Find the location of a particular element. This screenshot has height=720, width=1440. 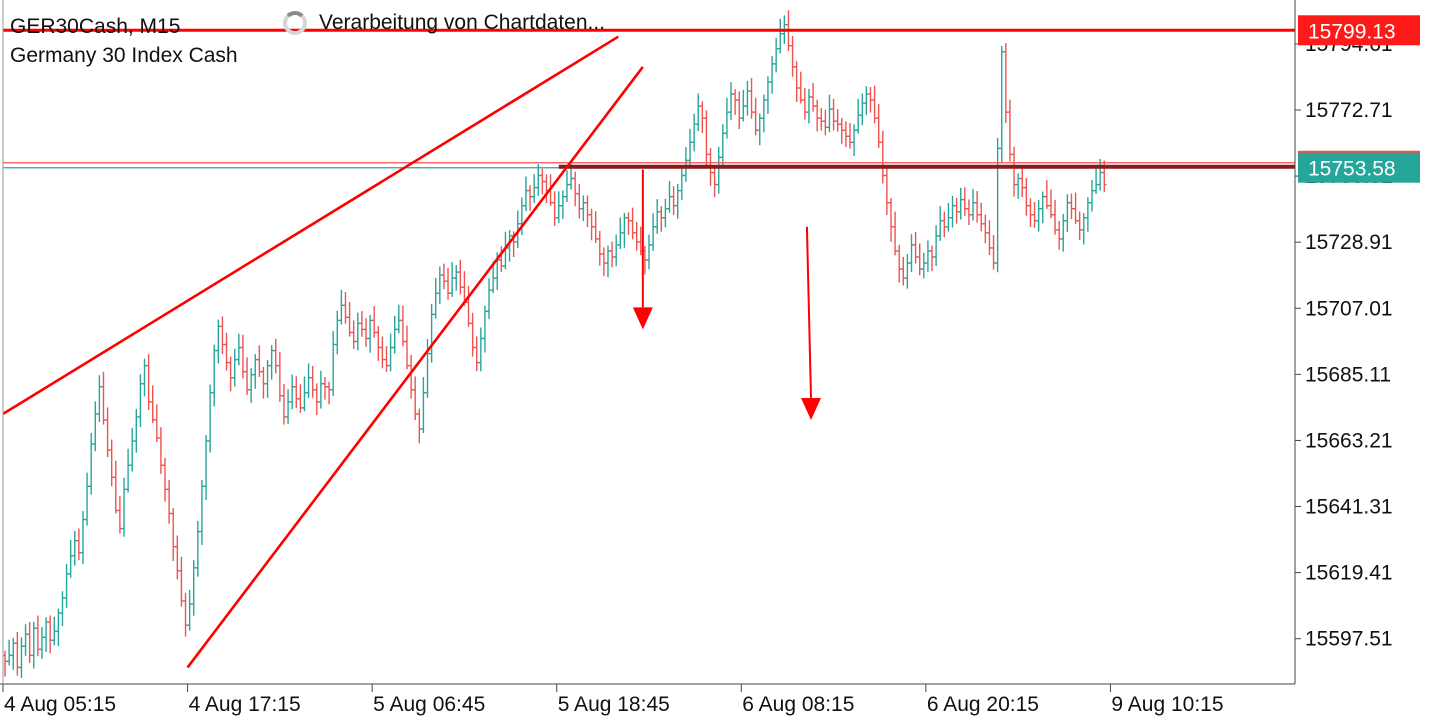

x-tick-label: 6 Aug 20:15 is located at coordinates (983, 704).